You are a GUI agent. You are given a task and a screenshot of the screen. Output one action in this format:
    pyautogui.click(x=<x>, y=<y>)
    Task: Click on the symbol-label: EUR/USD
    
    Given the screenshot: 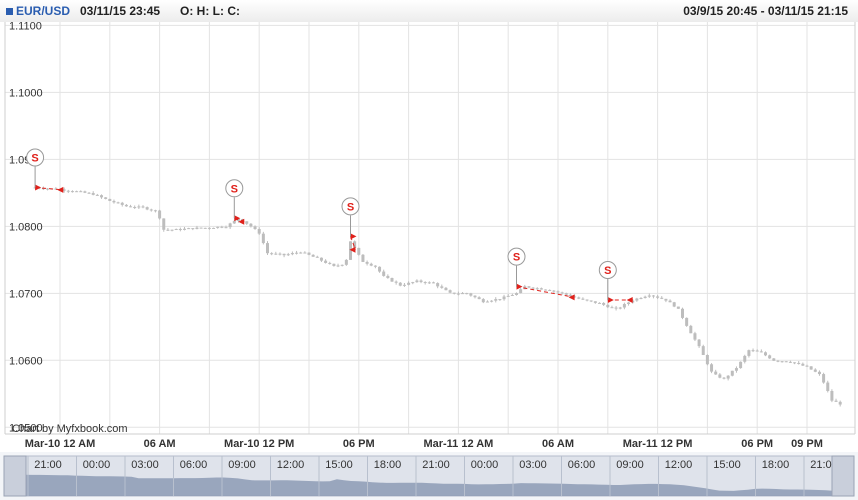 What is the action you would take?
    pyautogui.click(x=43, y=11)
    